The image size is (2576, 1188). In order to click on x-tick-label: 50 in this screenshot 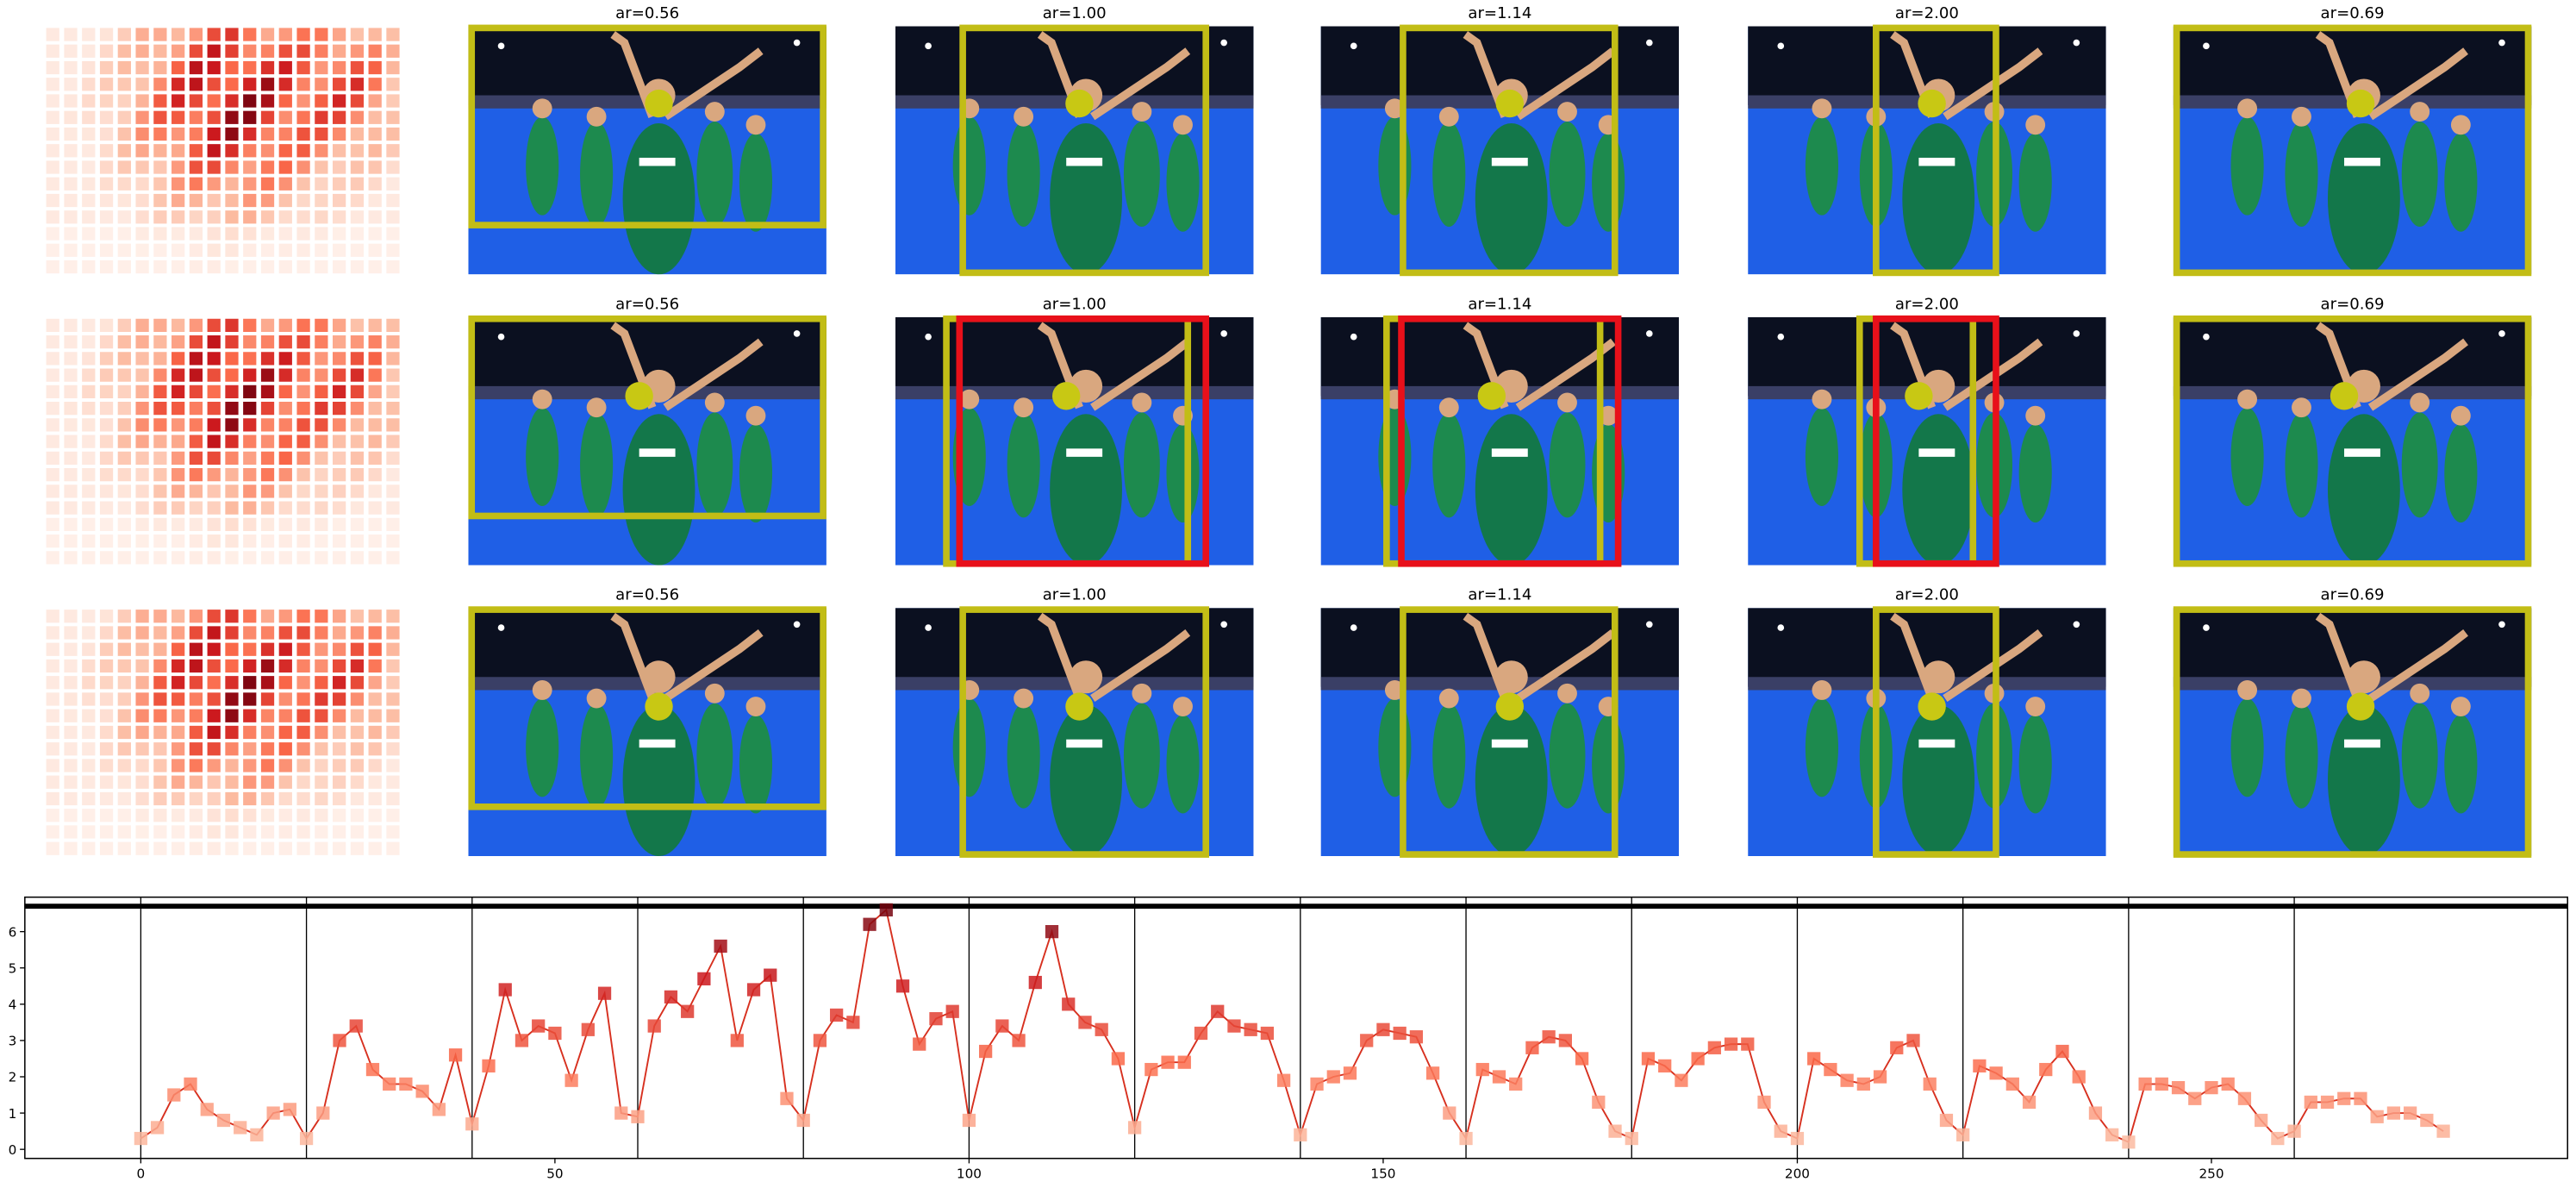, I will do `click(554, 1174)`.